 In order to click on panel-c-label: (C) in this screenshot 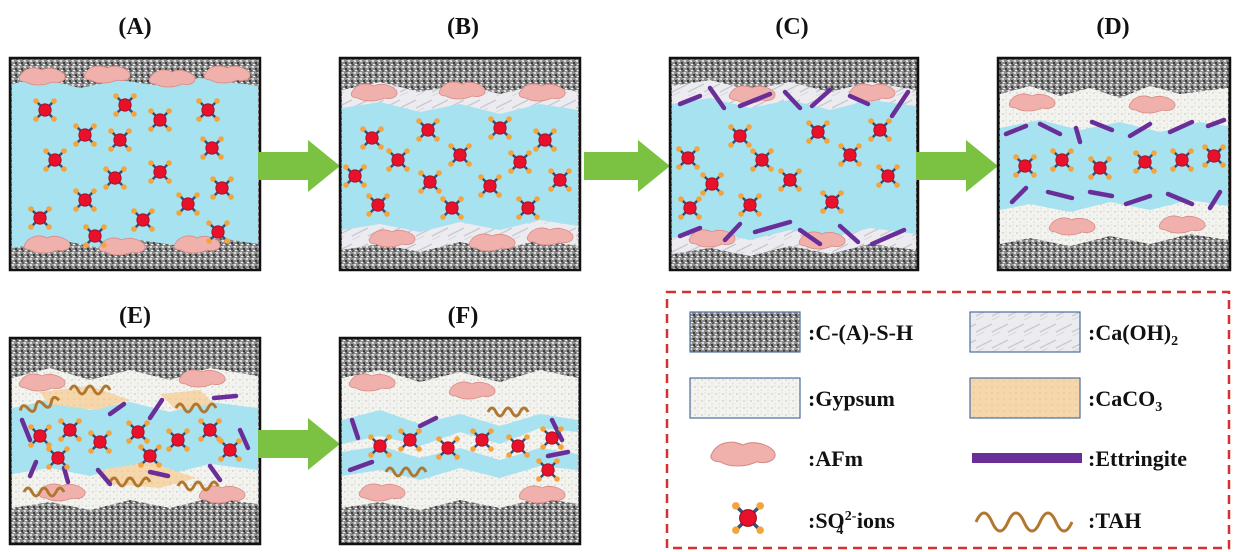, I will do `click(791, 27)`.